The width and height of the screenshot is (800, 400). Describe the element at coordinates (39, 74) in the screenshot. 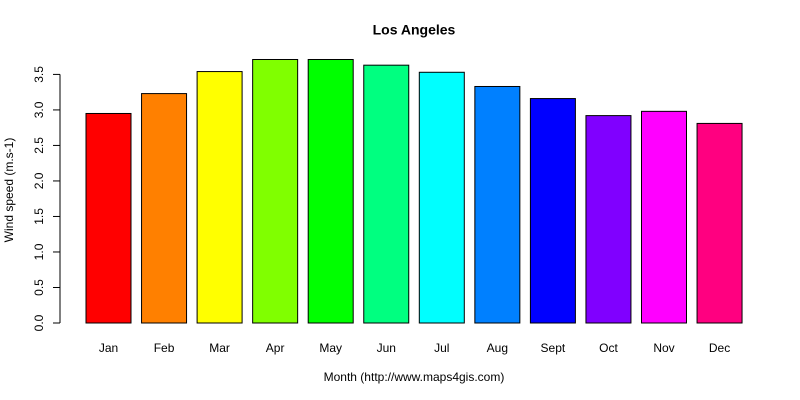

I see `y-tick-label: 3.5` at that location.